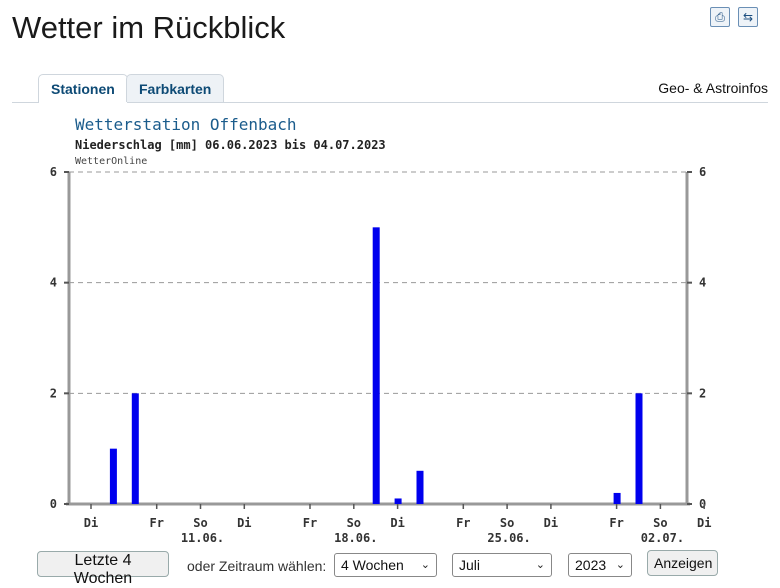 The width and height of the screenshot is (780, 588). Describe the element at coordinates (720, 17) in the screenshot. I see `printer-icon: ⎙` at that location.